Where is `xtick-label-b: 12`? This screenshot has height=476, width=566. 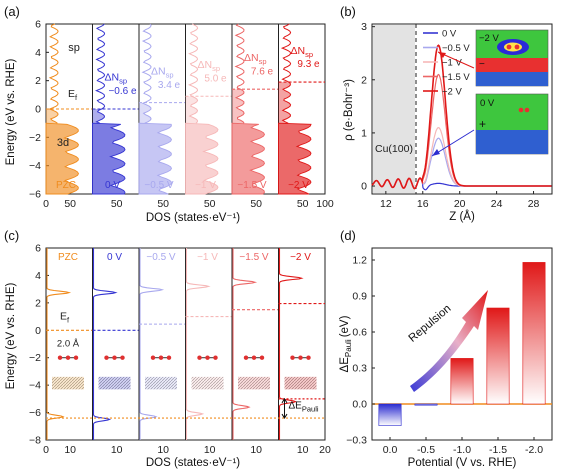 xtick-label-b: 12 is located at coordinates (386, 204).